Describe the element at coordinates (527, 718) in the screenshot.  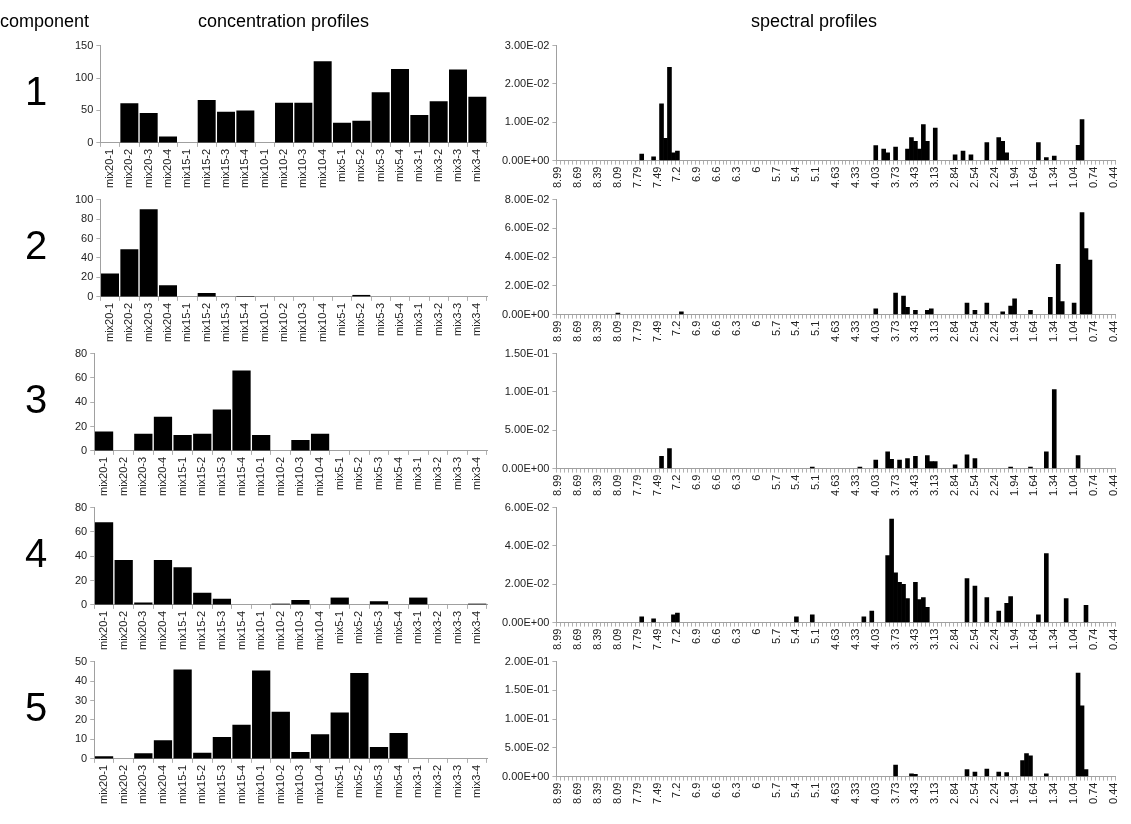
I see `y-tick-label: 1.00E-01` at that location.